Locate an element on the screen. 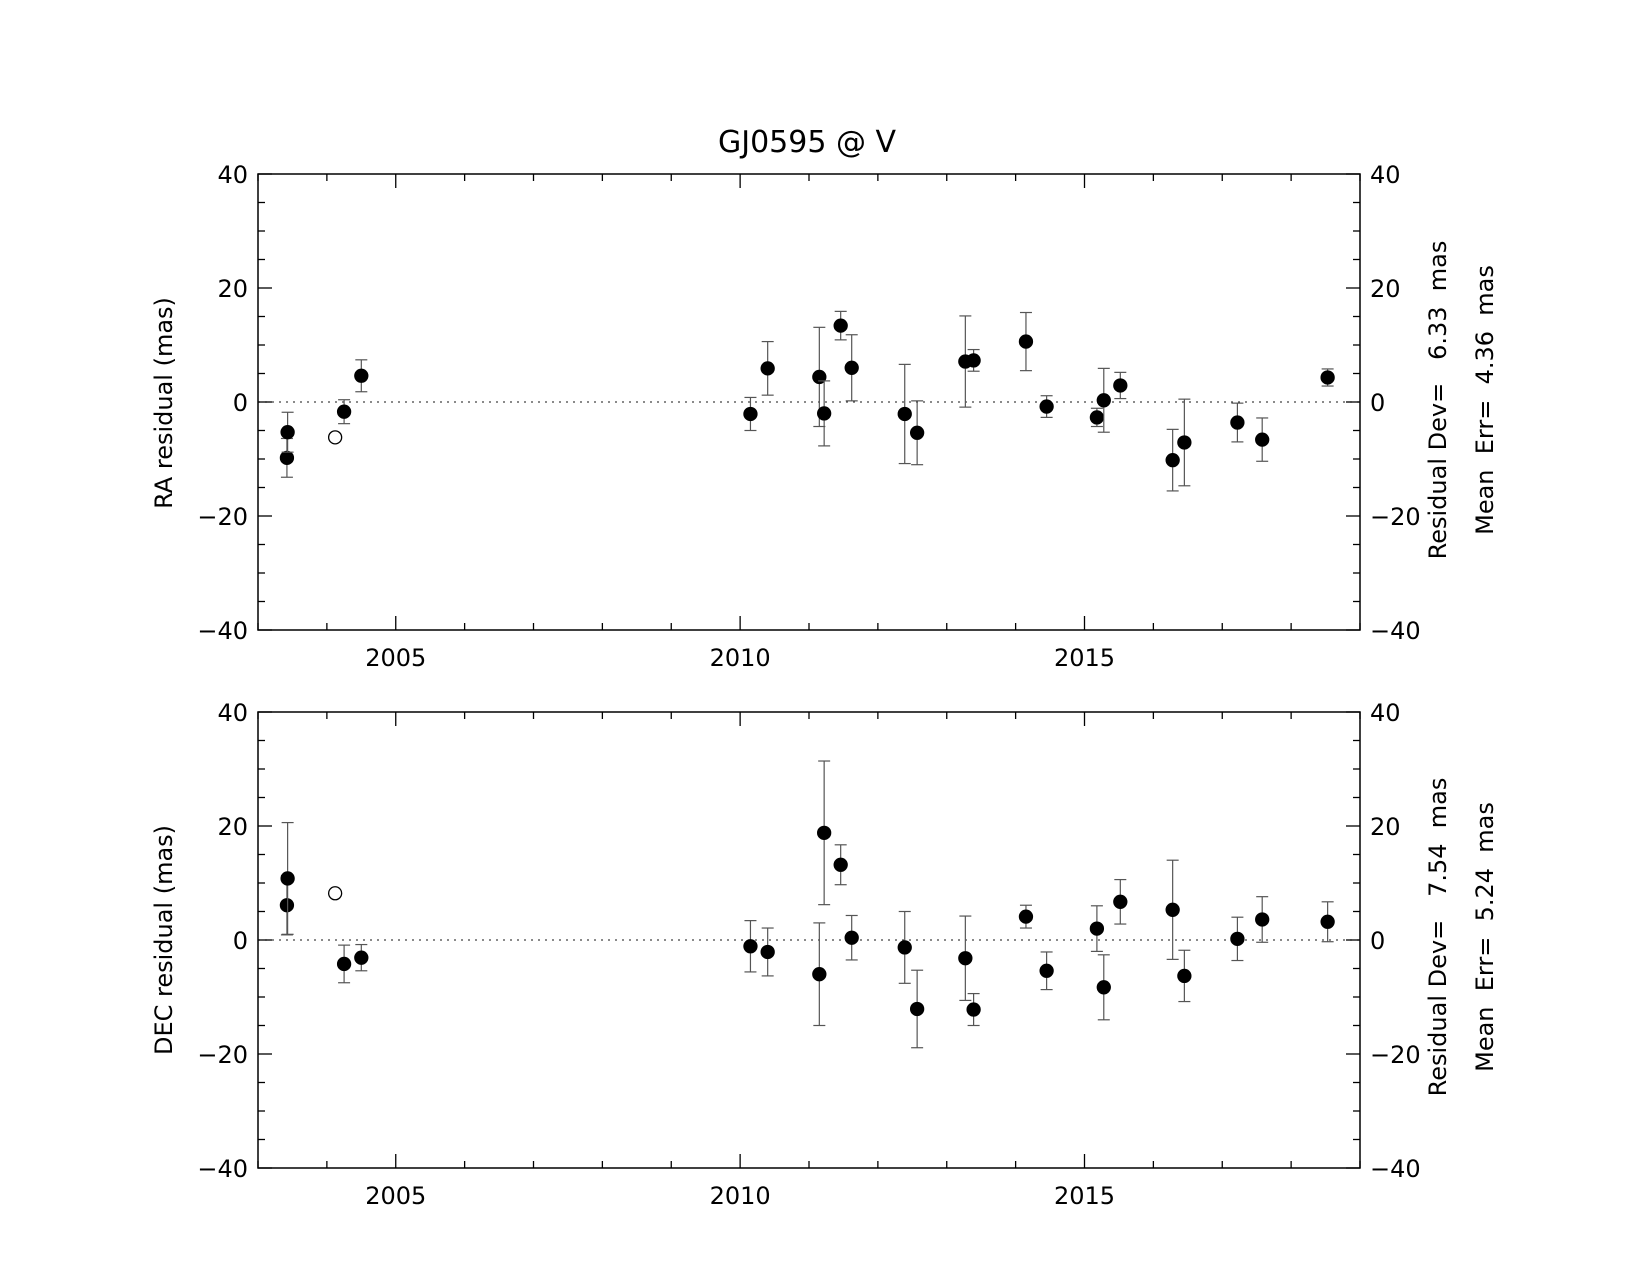 The height and width of the screenshot is (1275, 1650). dec-ytick-label-left: −20 is located at coordinates (222, 1055).